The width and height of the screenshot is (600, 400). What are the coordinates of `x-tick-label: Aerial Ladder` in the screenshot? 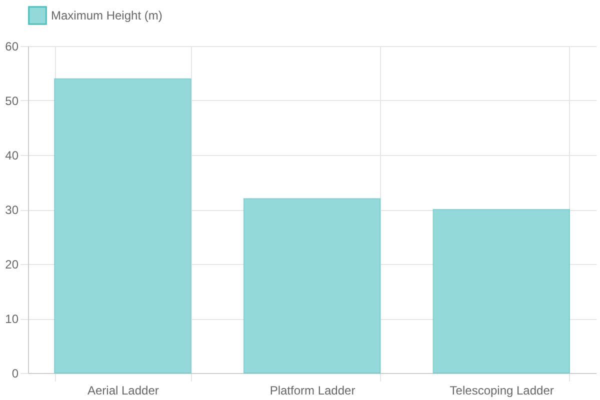 It's located at (123, 391).